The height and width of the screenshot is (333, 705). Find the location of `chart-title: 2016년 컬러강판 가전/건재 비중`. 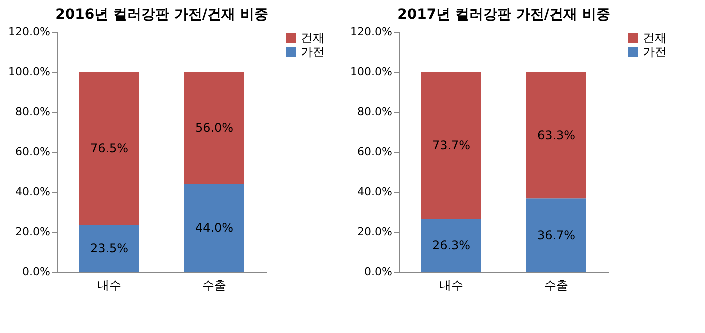

chart-title: 2016년 컬러강판 가전/건재 비중 is located at coordinates (162, 15).